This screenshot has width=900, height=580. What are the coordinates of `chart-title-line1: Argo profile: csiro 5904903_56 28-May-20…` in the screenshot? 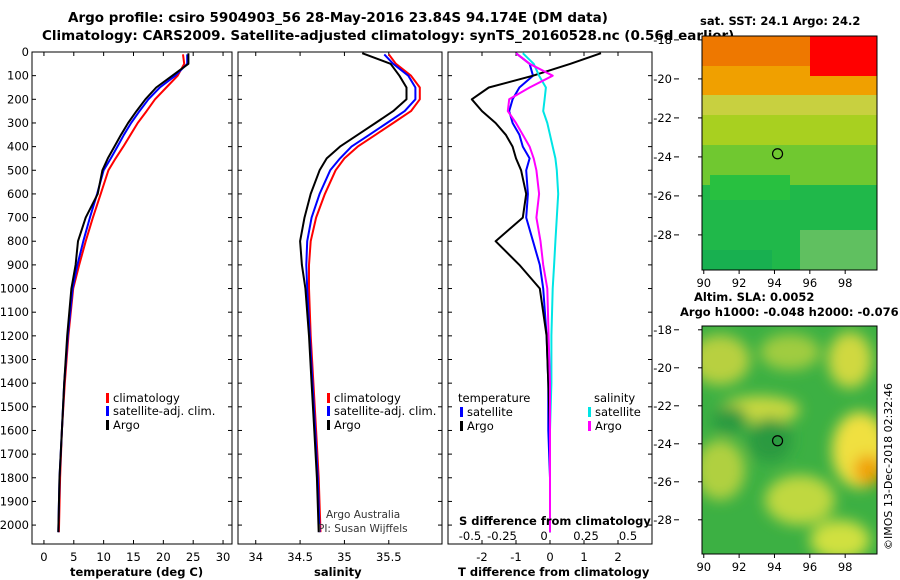 It's located at (338, 18).